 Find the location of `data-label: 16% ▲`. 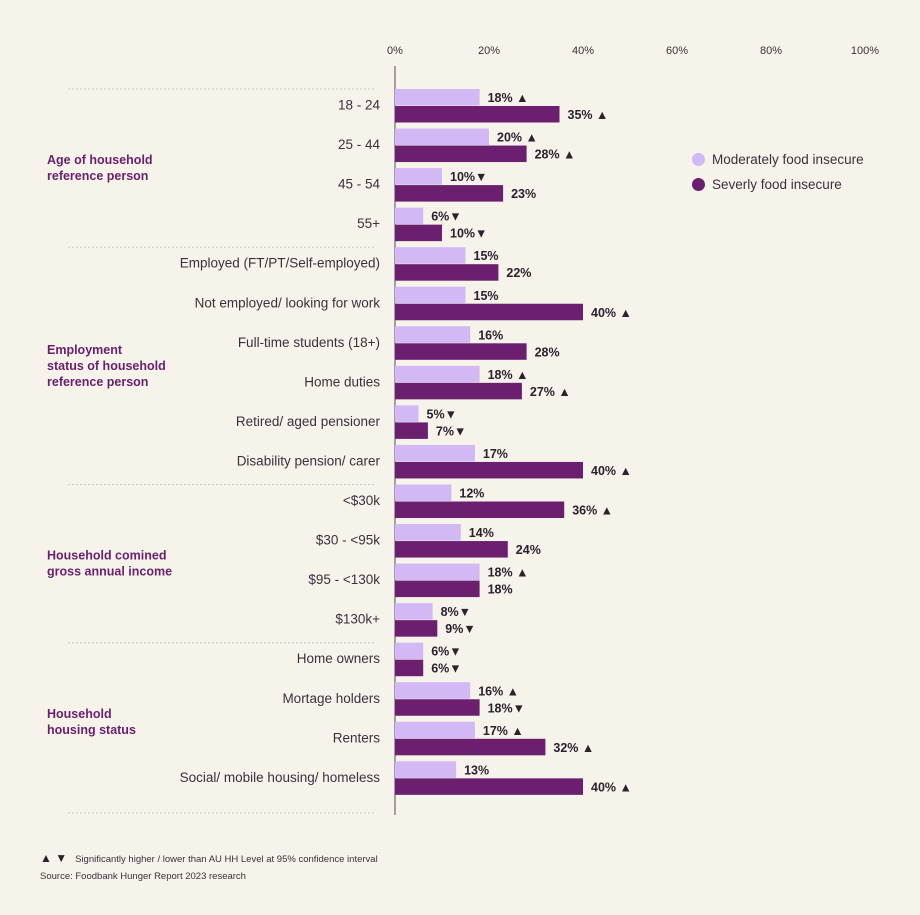

data-label: 16% ▲ is located at coordinates (498, 691).